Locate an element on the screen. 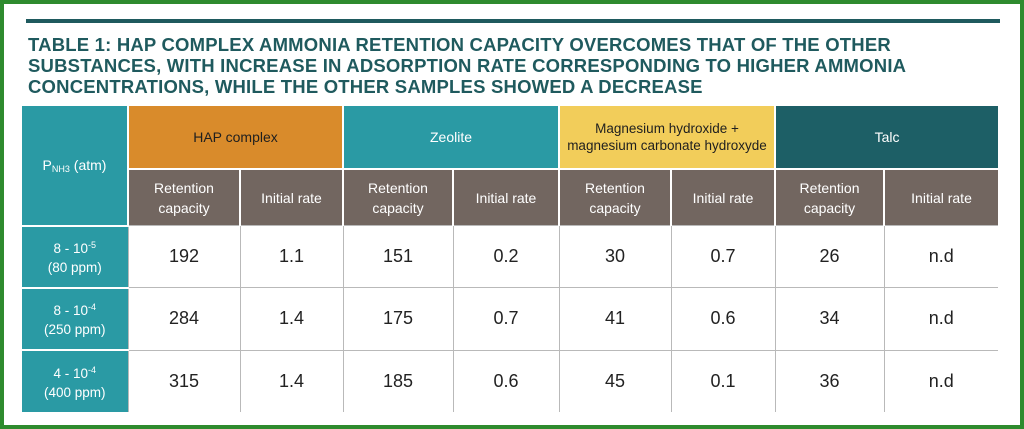 This screenshot has height=429, width=1024. row-label-base: 4 - 10 is located at coordinates (70, 374).